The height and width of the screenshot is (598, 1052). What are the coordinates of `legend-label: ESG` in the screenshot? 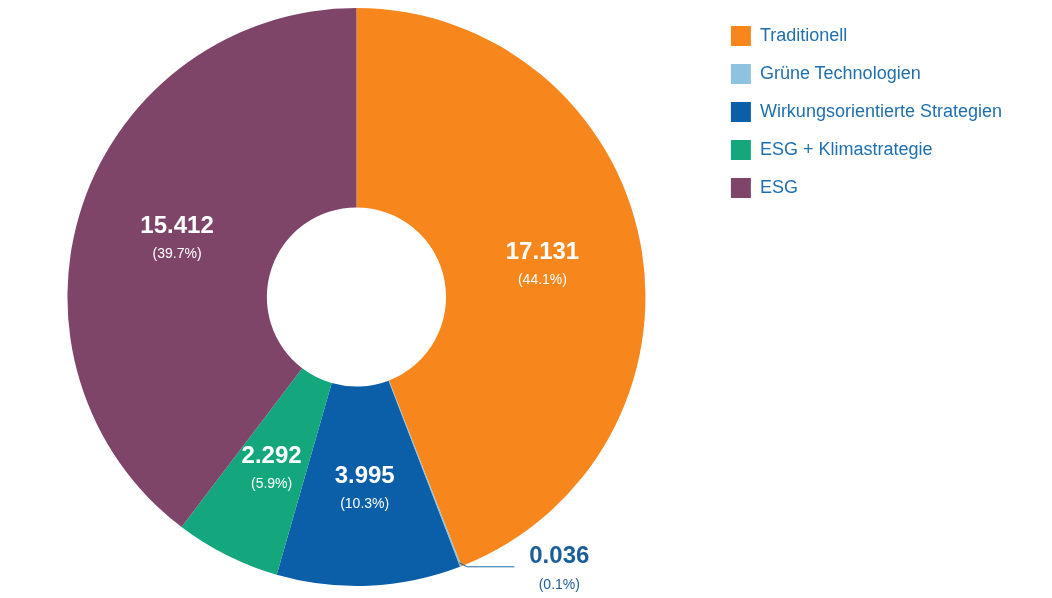 It's located at (778, 186).